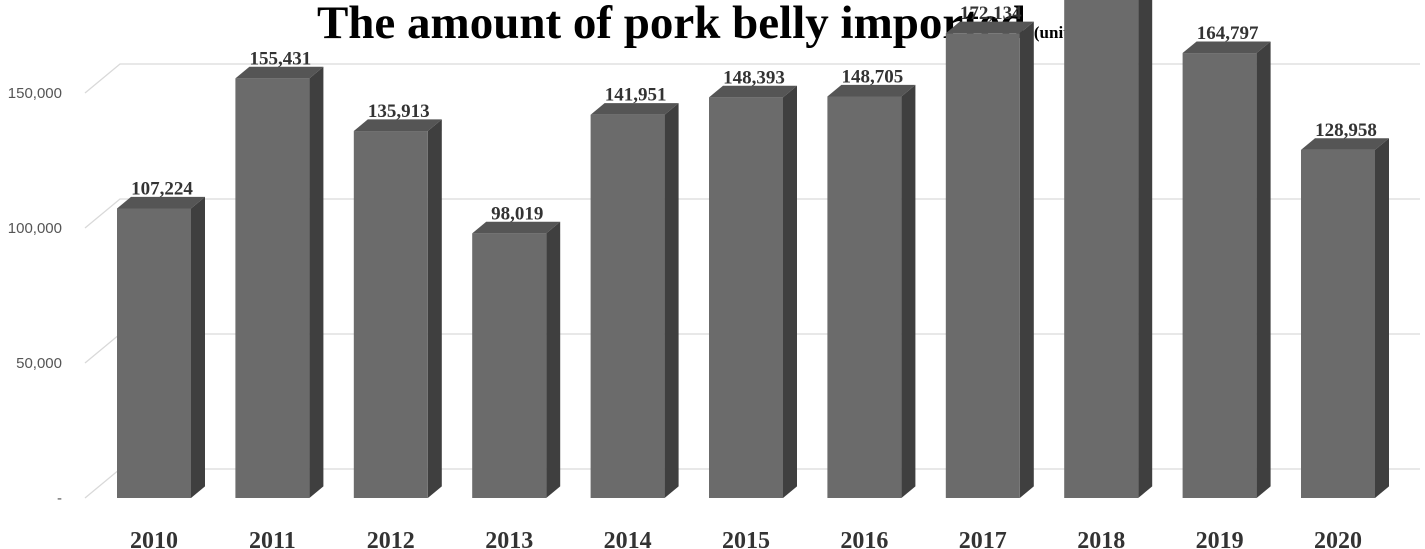 This screenshot has width=1425, height=549. What do you see at coordinates (628, 538) in the screenshot?
I see `x-tick-label: 2014` at bounding box center [628, 538].